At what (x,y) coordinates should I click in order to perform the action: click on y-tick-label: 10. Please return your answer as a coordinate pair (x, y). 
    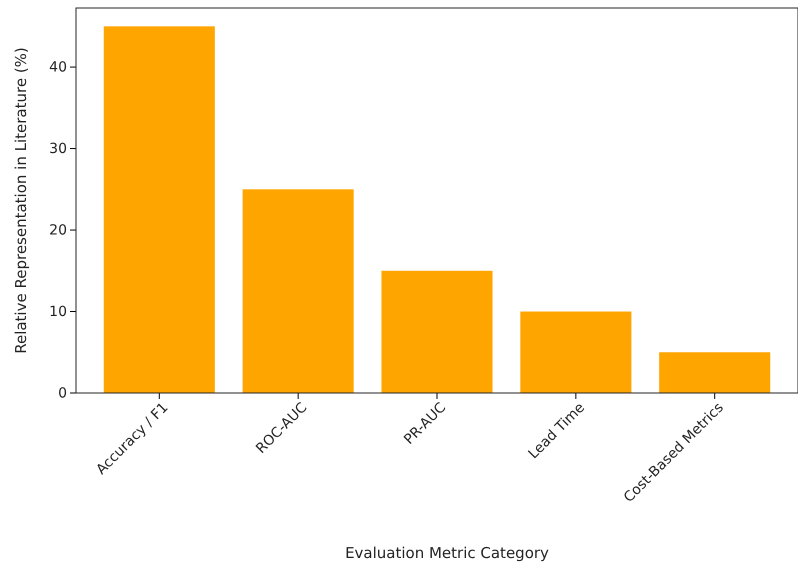
    Looking at the image, I should click on (58, 312).